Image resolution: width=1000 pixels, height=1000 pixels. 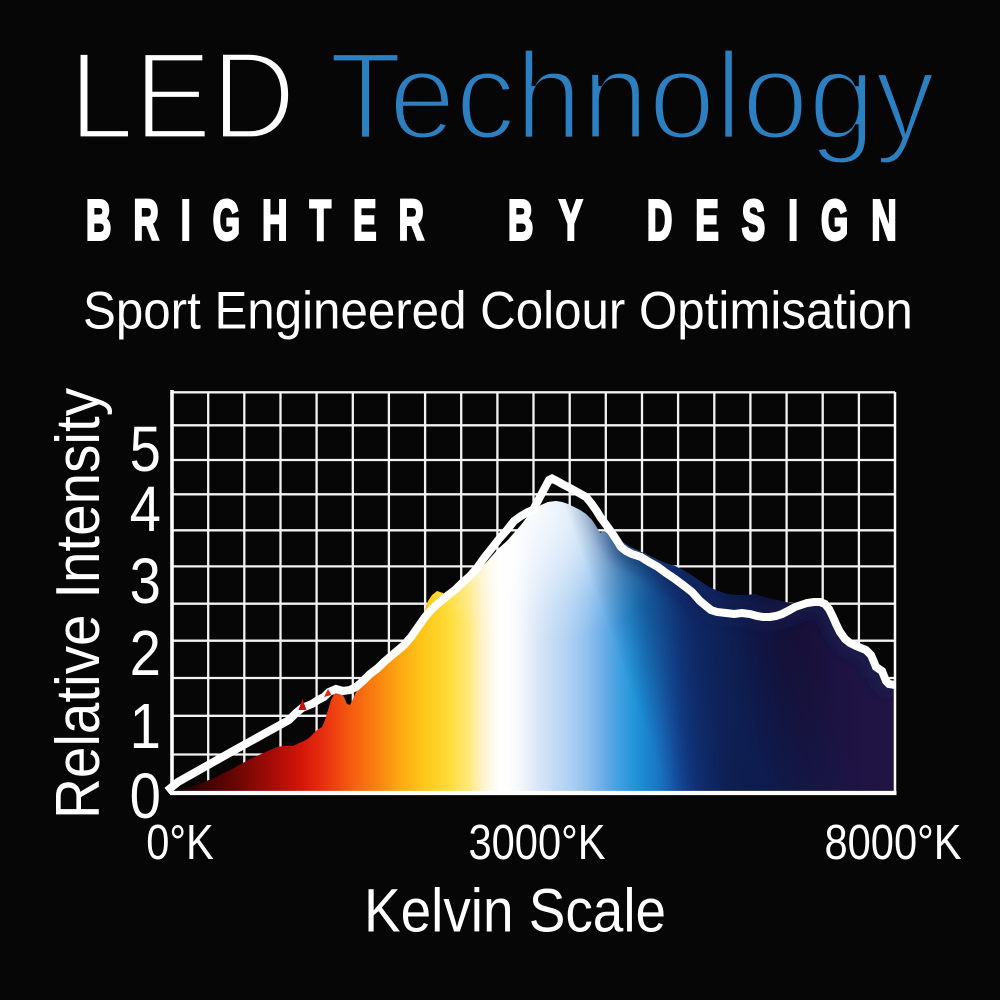 I want to click on svg-text: Technology, so click(x=632, y=96).